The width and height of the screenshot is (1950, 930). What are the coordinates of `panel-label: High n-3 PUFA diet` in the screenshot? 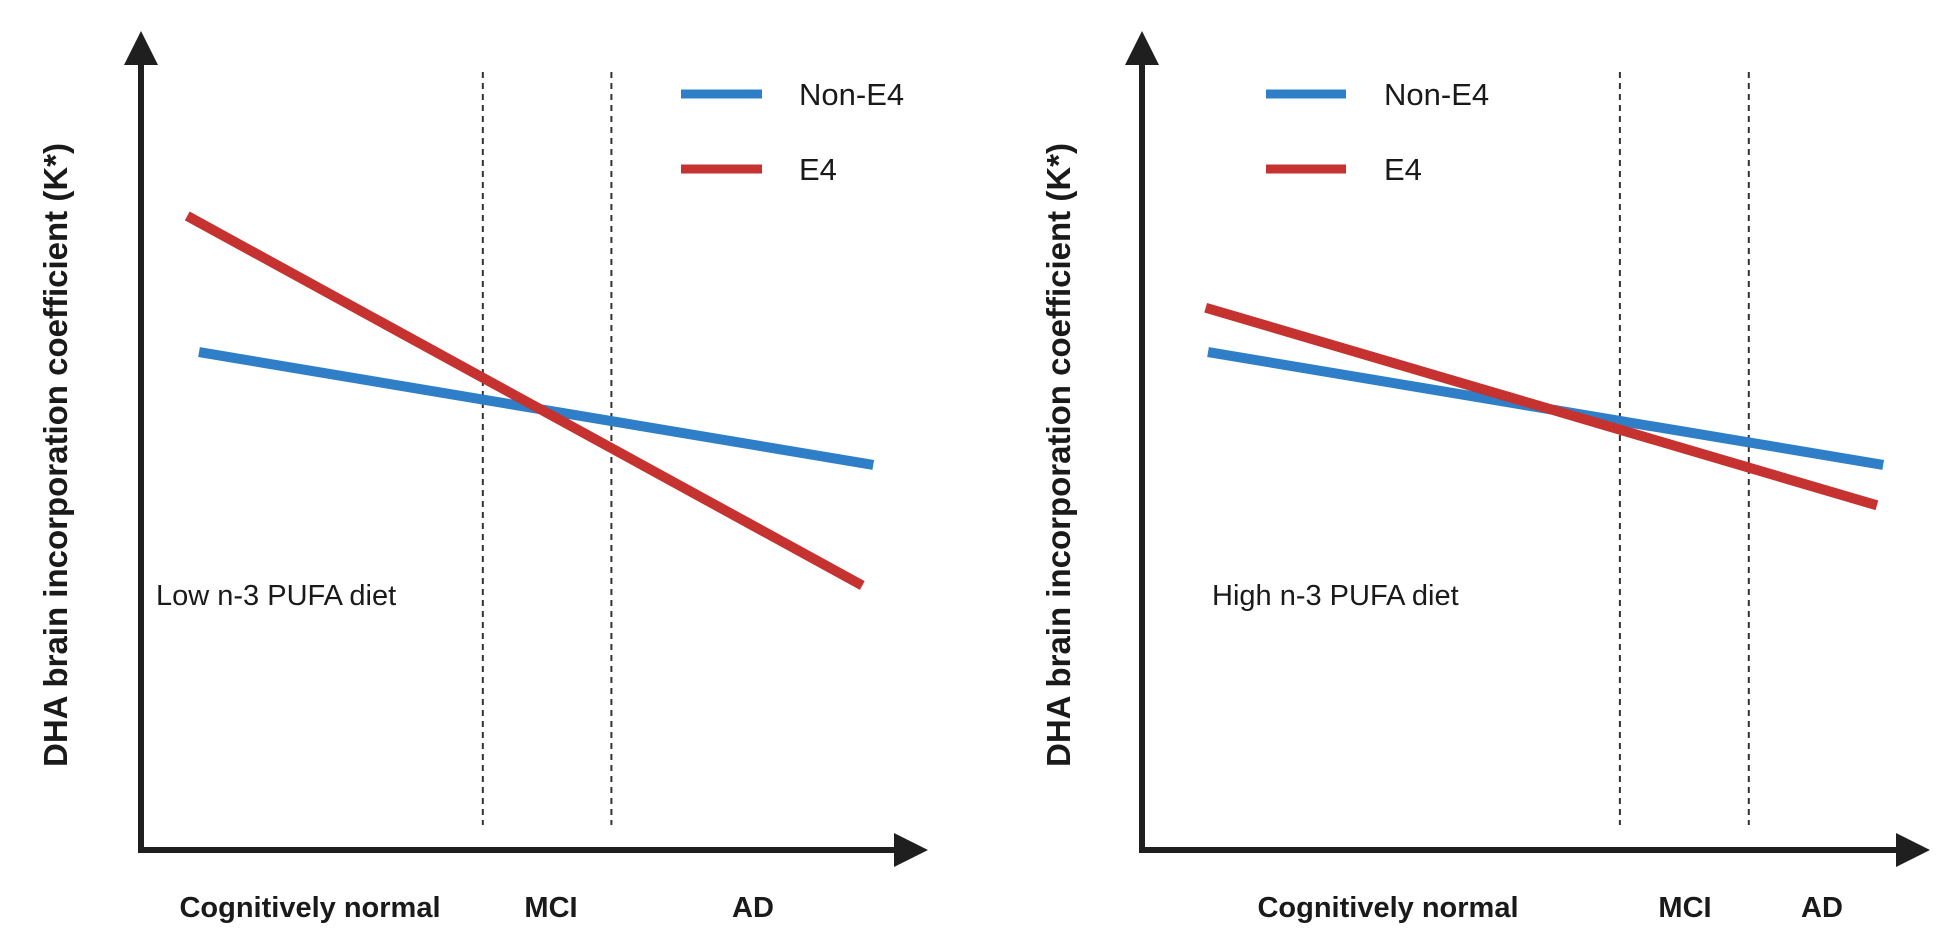 It's located at (1335, 596).